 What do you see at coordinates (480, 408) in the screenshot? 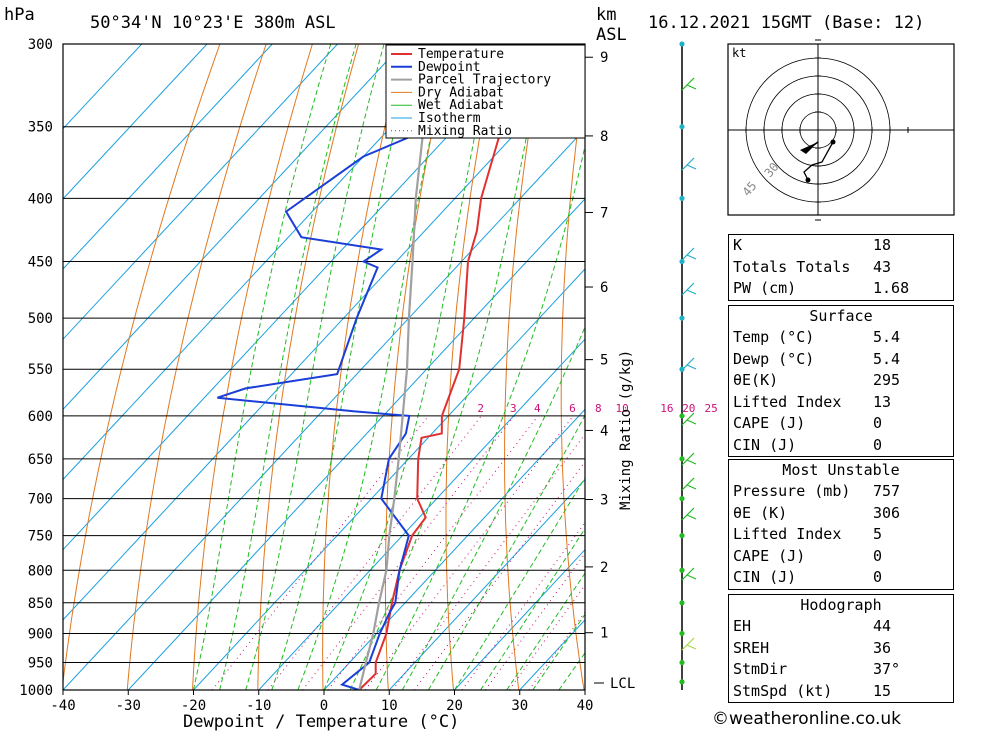
I see `mixing-ratio-label: 2` at bounding box center [480, 408].